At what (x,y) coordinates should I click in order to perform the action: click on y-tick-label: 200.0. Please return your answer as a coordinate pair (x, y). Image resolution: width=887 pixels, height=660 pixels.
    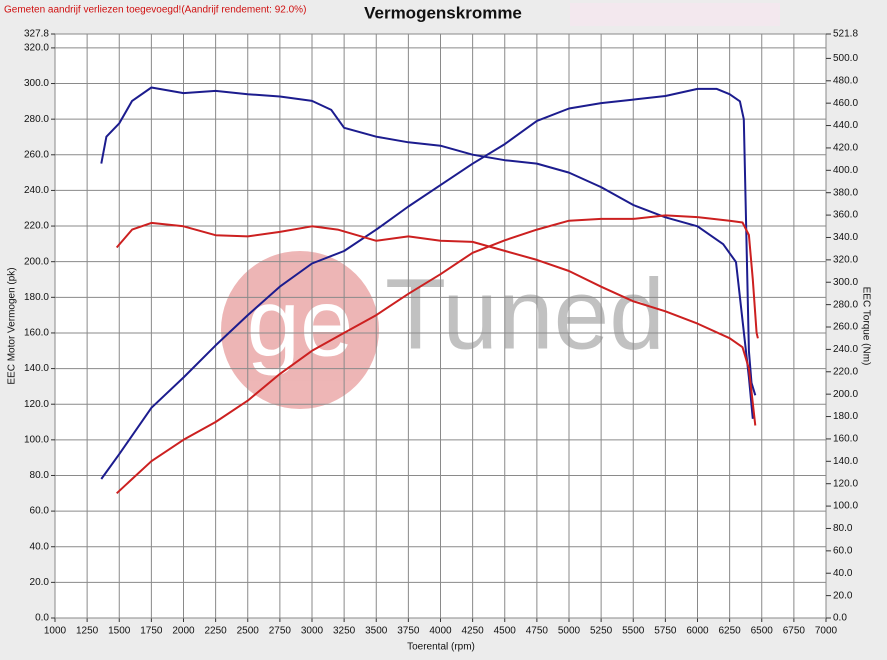
    Looking at the image, I should click on (36, 261).